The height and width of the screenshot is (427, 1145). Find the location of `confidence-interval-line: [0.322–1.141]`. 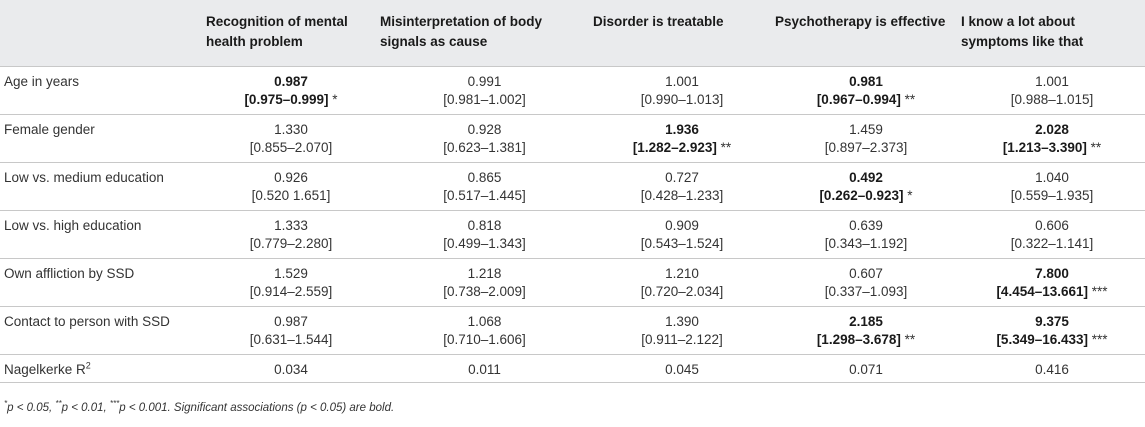

confidence-interval-line: [0.322–1.141] is located at coordinates (1052, 244).